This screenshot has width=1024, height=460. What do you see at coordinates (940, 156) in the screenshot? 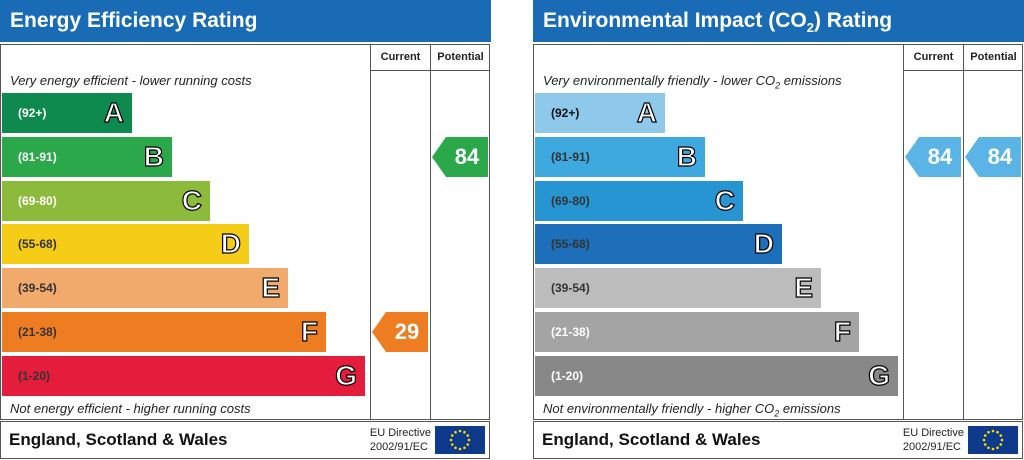
I see `environment-current-value: 84` at bounding box center [940, 156].